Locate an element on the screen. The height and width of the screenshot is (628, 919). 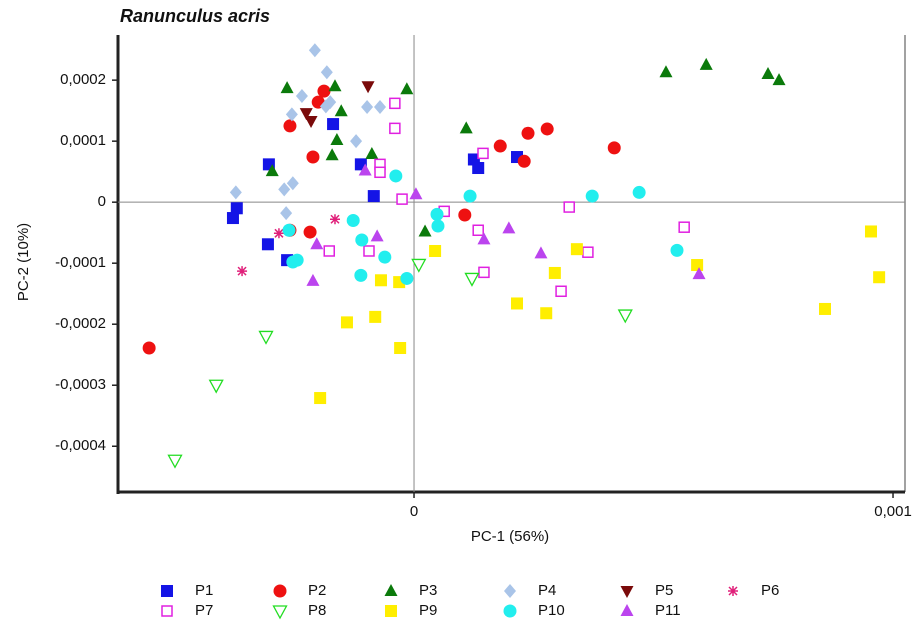
legend-label: P1 is located at coordinates (204, 590).